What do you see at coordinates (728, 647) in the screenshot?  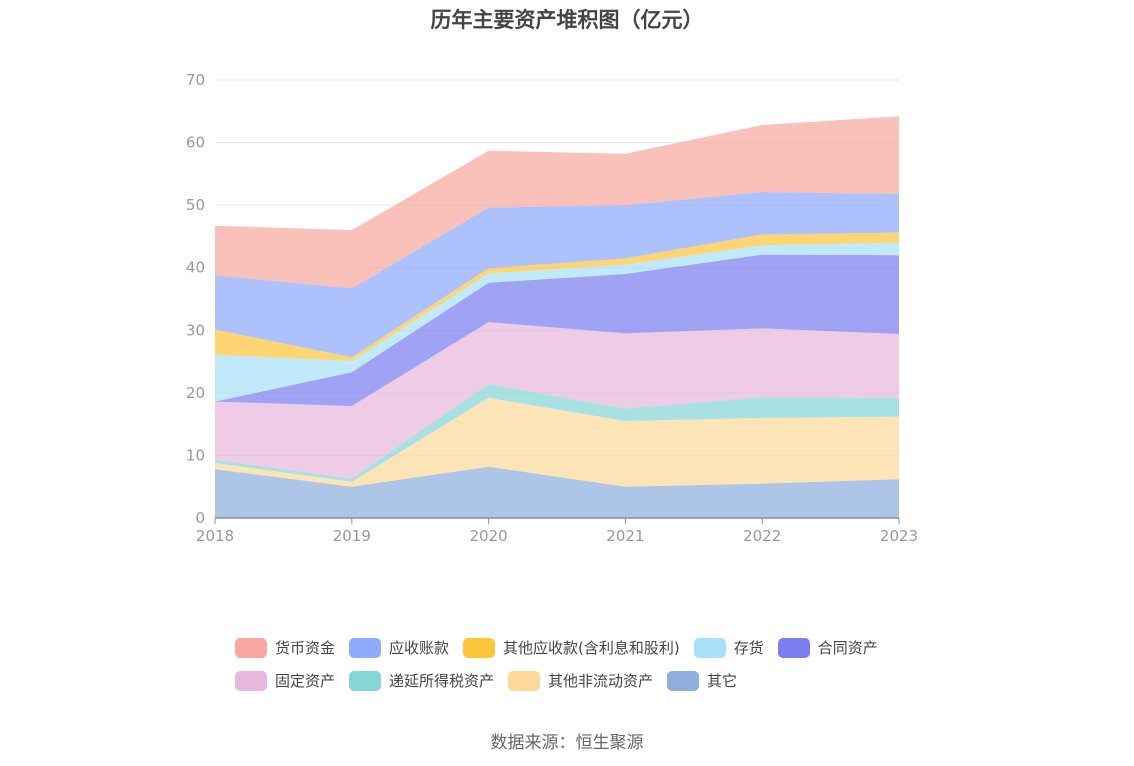 I see `legend-item: 存货` at bounding box center [728, 647].